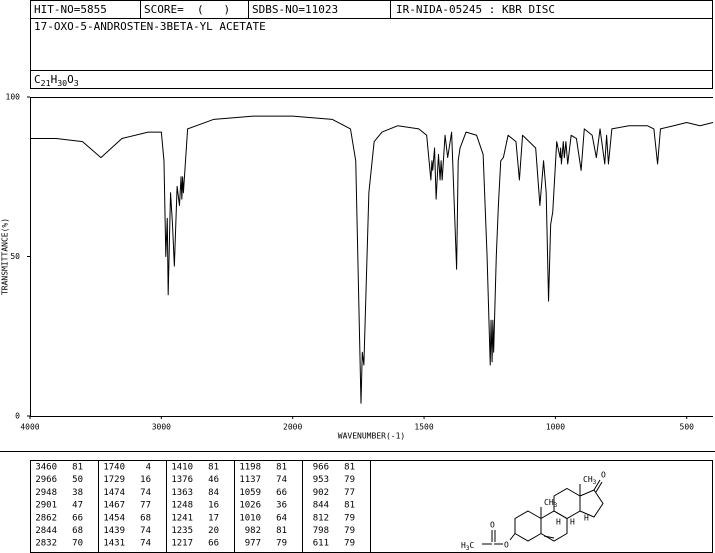  Describe the element at coordinates (150, 26) in the screenshot. I see `compound-name: 17-OXO-5-ANDROSTEN-3BETA-YL ACETATE` at that location.